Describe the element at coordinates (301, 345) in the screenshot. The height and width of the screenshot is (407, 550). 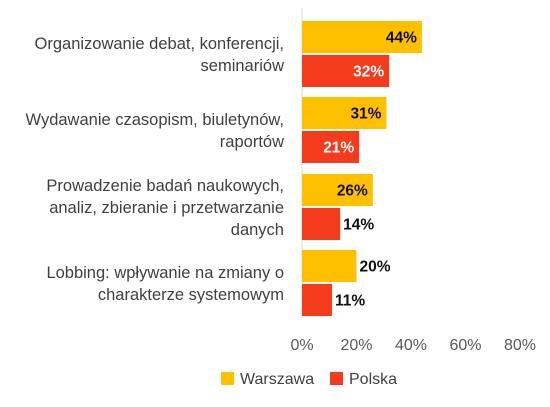
I see `x-tick-label-0: 0%` at that location.